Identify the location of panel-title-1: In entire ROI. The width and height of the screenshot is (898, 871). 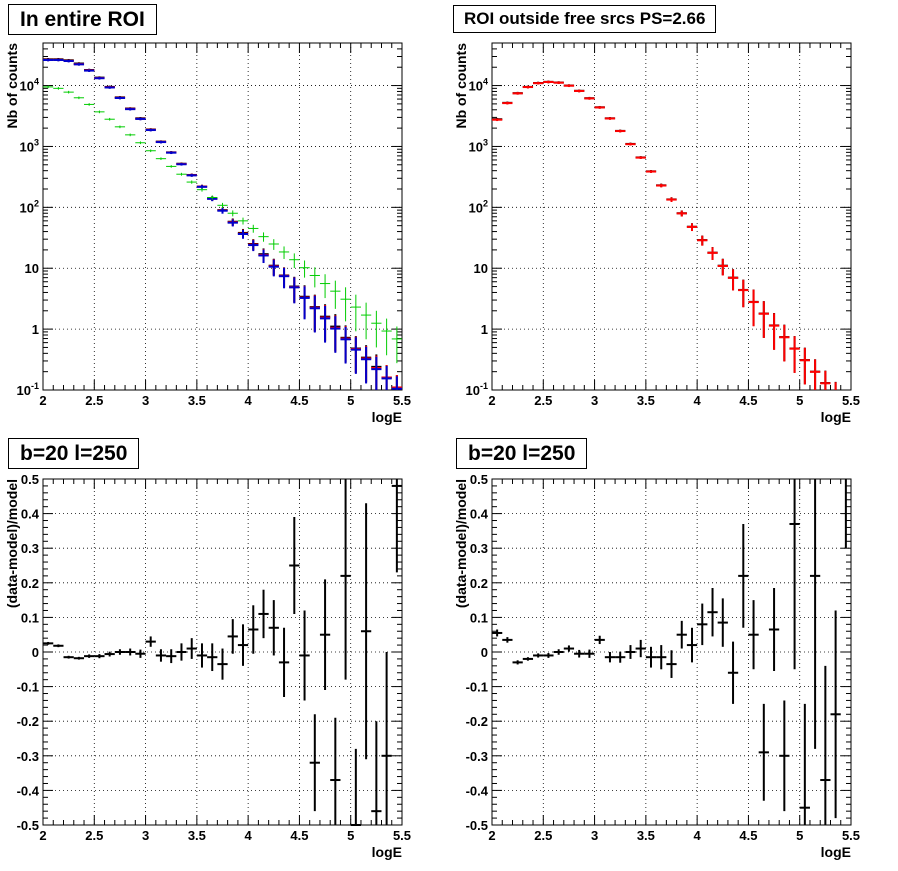
(82, 19).